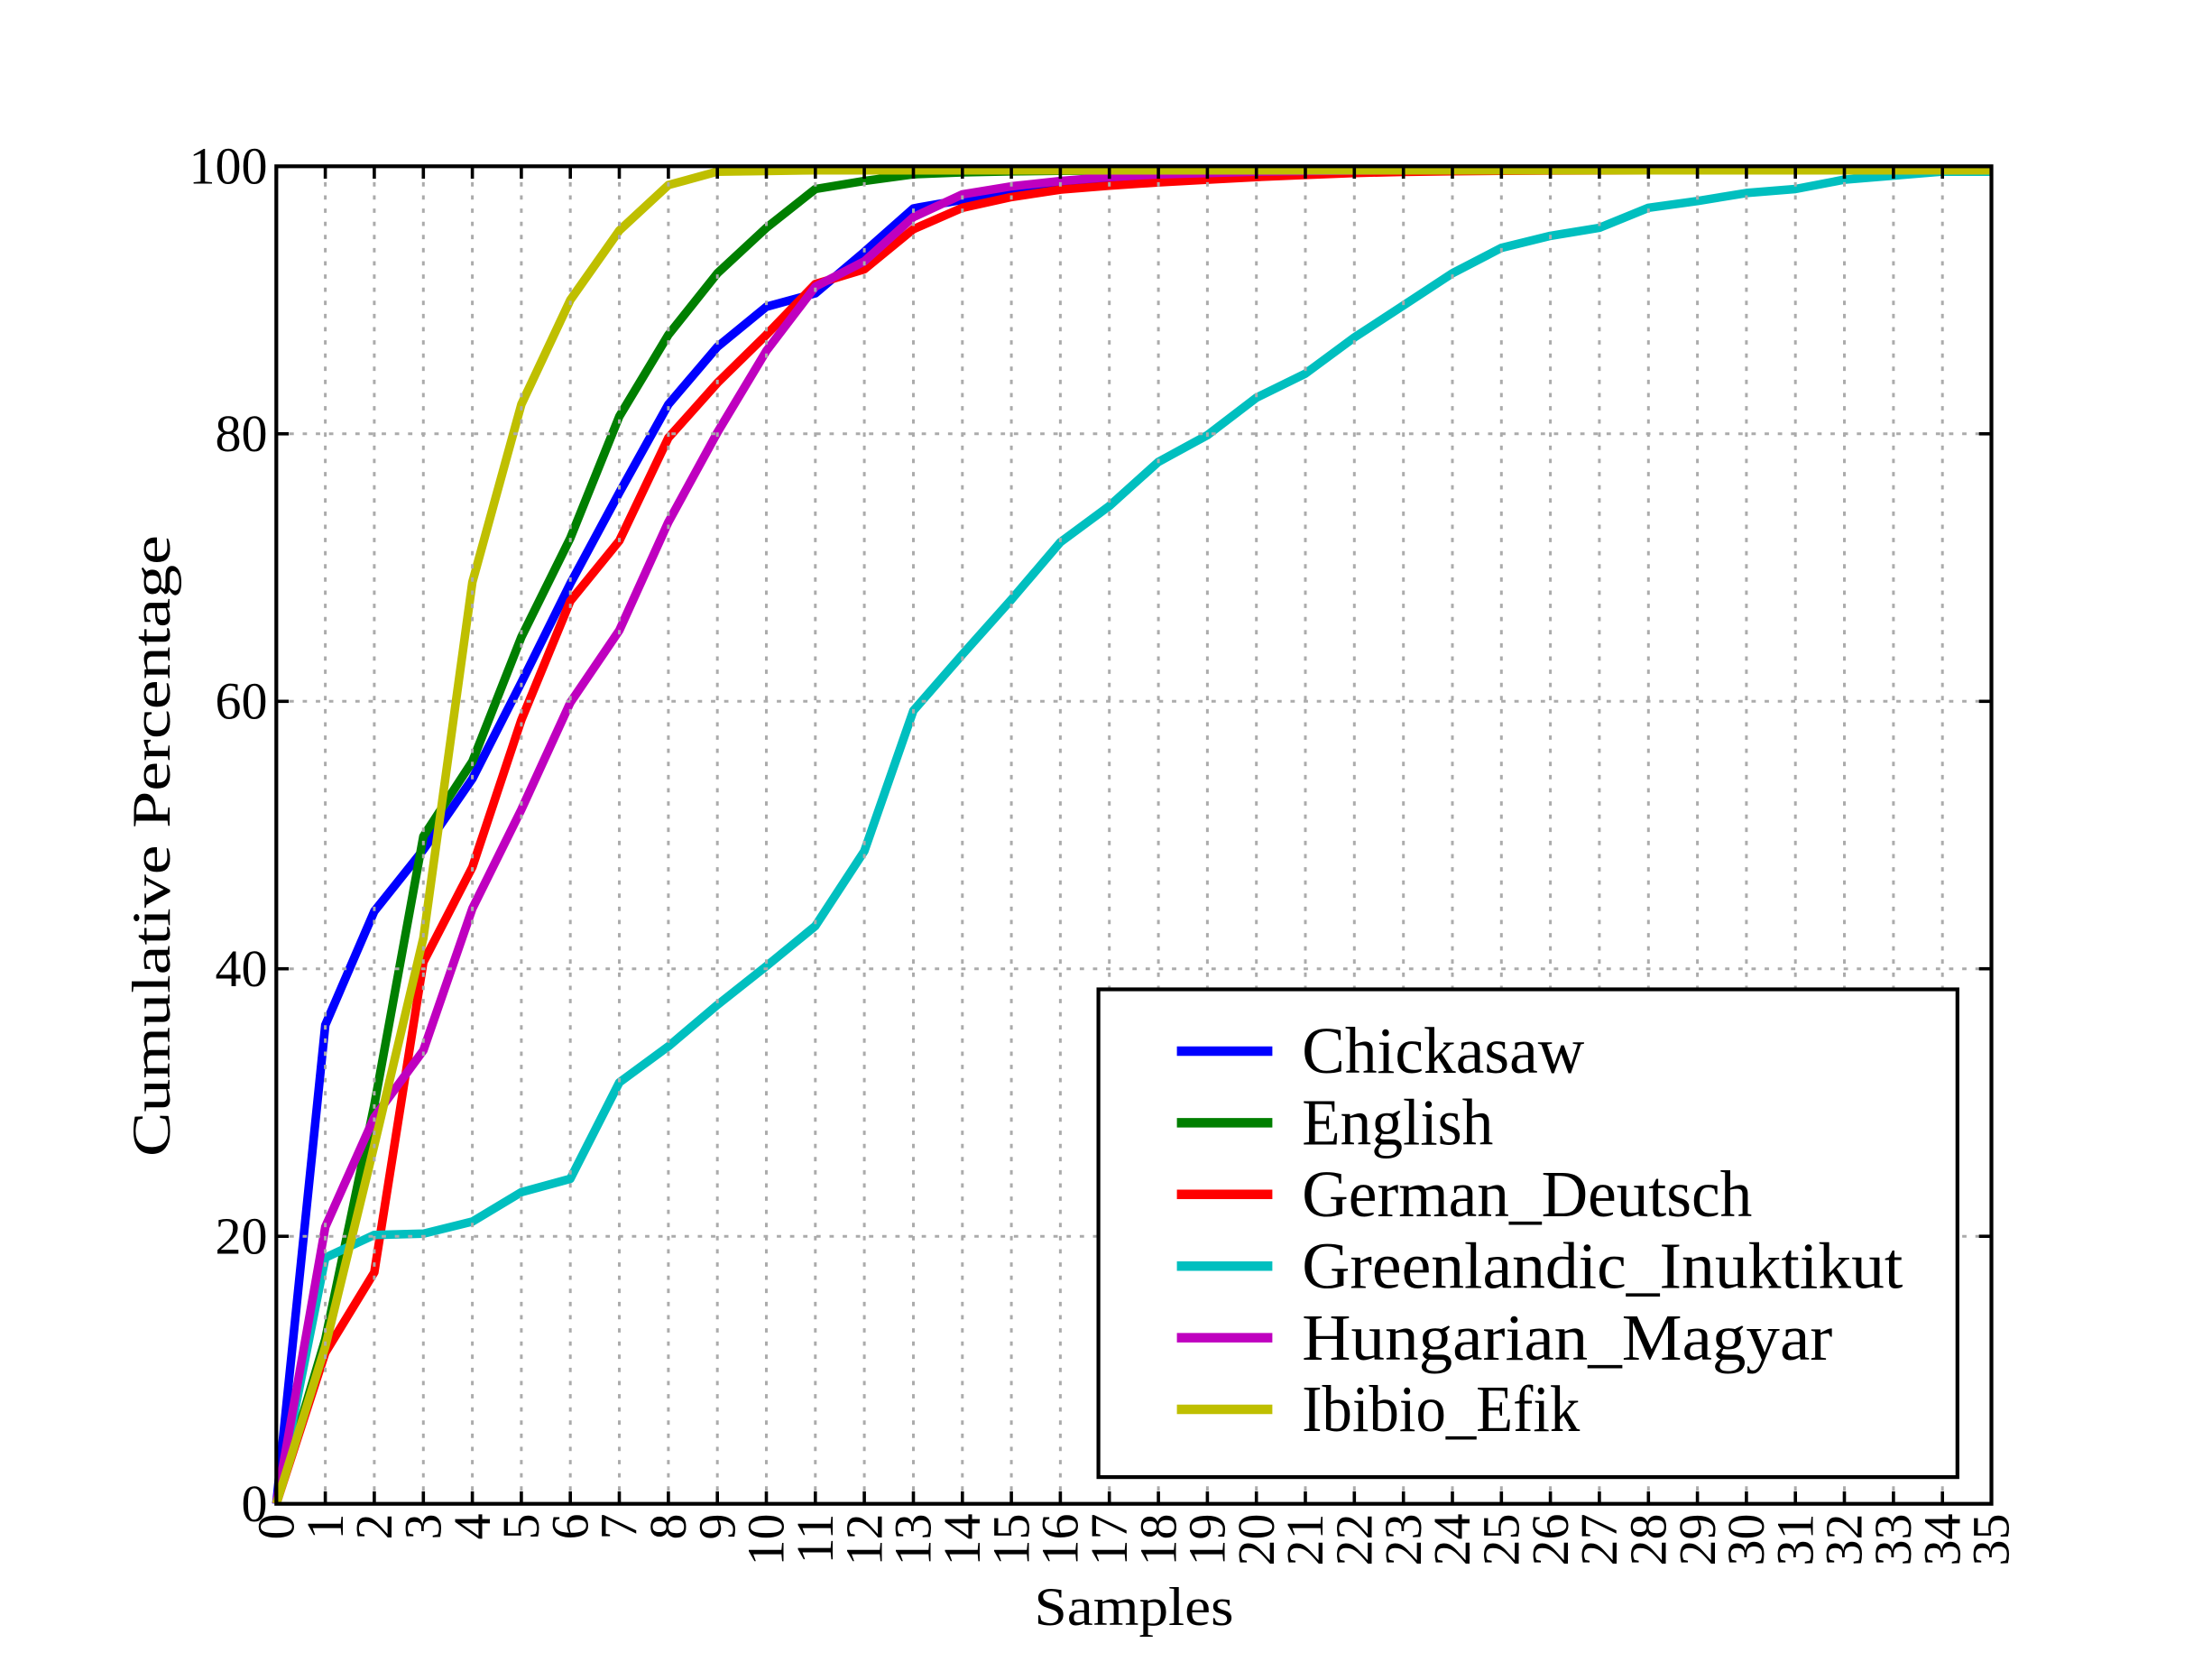 The height and width of the screenshot is (1671, 2212). What do you see at coordinates (1158, 1540) in the screenshot?
I see `svg-text: 18` at bounding box center [1158, 1540].